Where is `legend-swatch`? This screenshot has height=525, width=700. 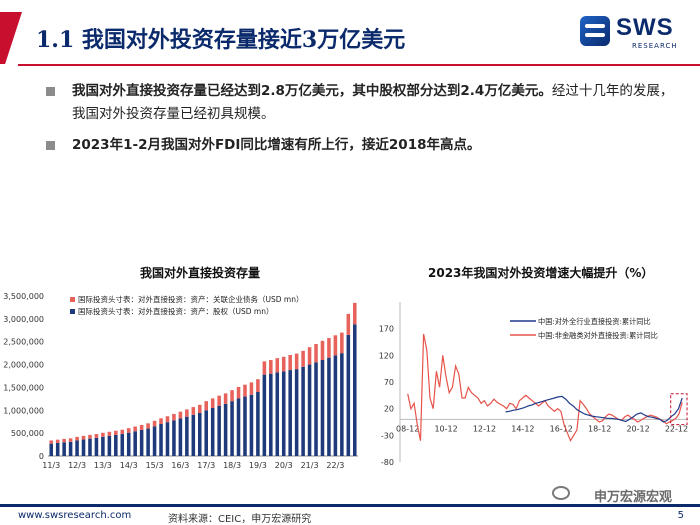
legend-swatch is located at coordinates (72, 311).